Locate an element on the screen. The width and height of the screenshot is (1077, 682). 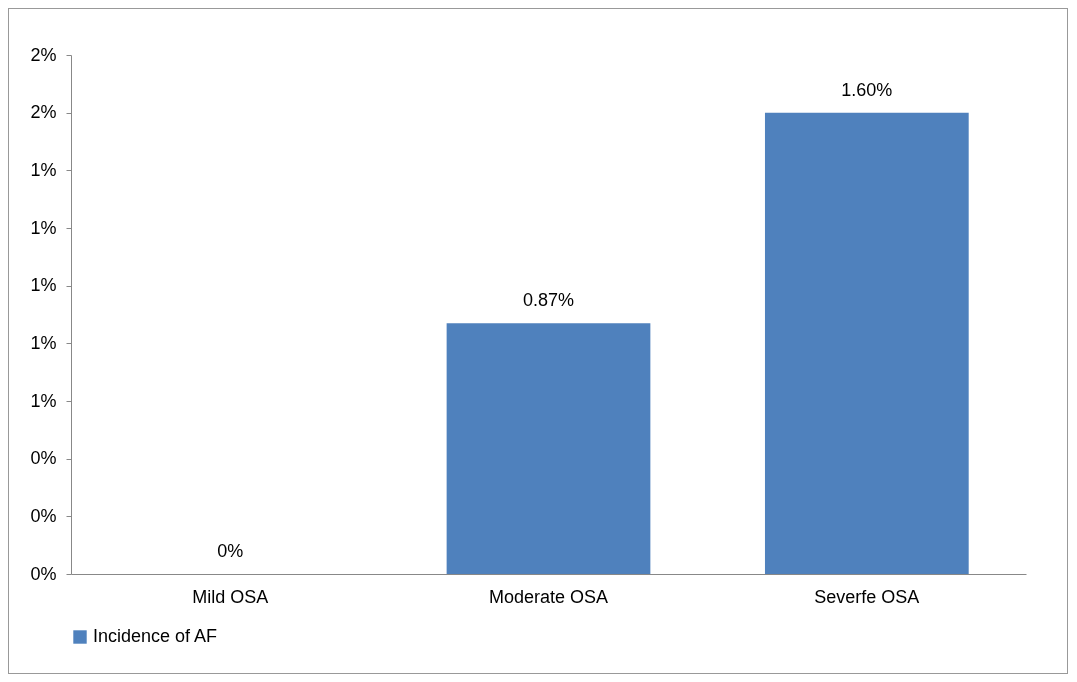
data-label: 0.87% is located at coordinates (548, 300).